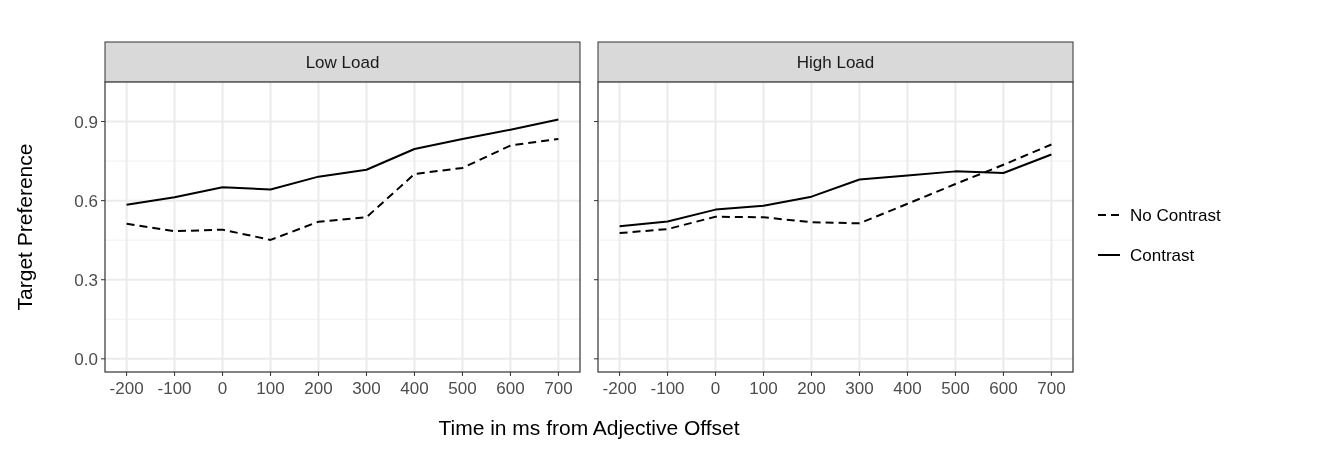 The width and height of the screenshot is (1320, 452). I want to click on y-tick-label: 0.0, so click(86, 359).